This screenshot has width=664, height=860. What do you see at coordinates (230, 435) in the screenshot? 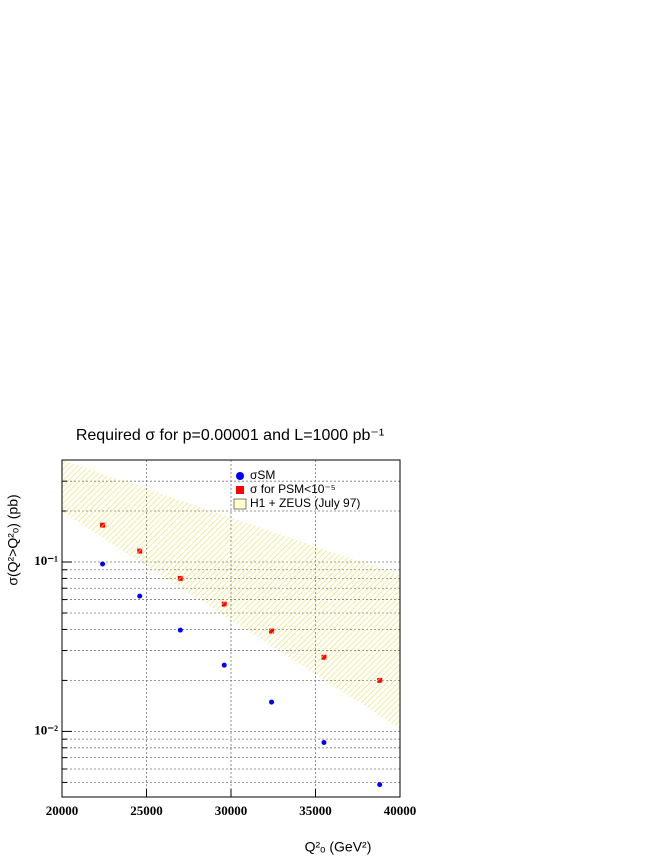
I see `chart-title: Required σ for p=0.00001 and L=1000 pb⁻¹` at bounding box center [230, 435].